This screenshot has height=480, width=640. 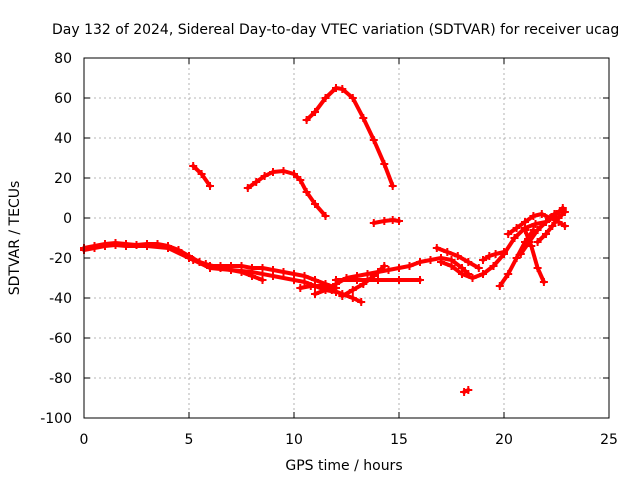 I want to click on x-tick-label: 20, so click(x=504, y=440).